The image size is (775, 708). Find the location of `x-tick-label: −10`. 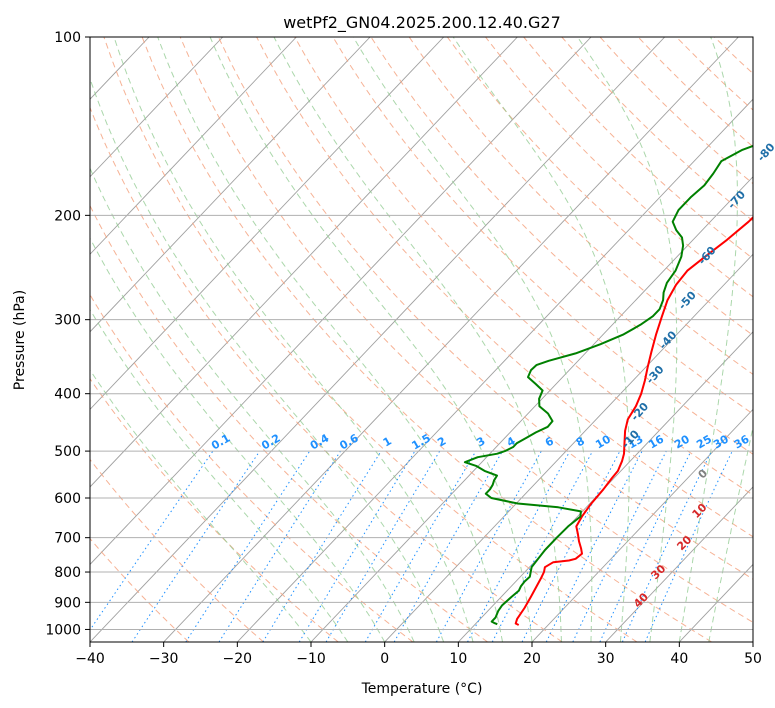

x-tick-label: −10 is located at coordinates (311, 659).